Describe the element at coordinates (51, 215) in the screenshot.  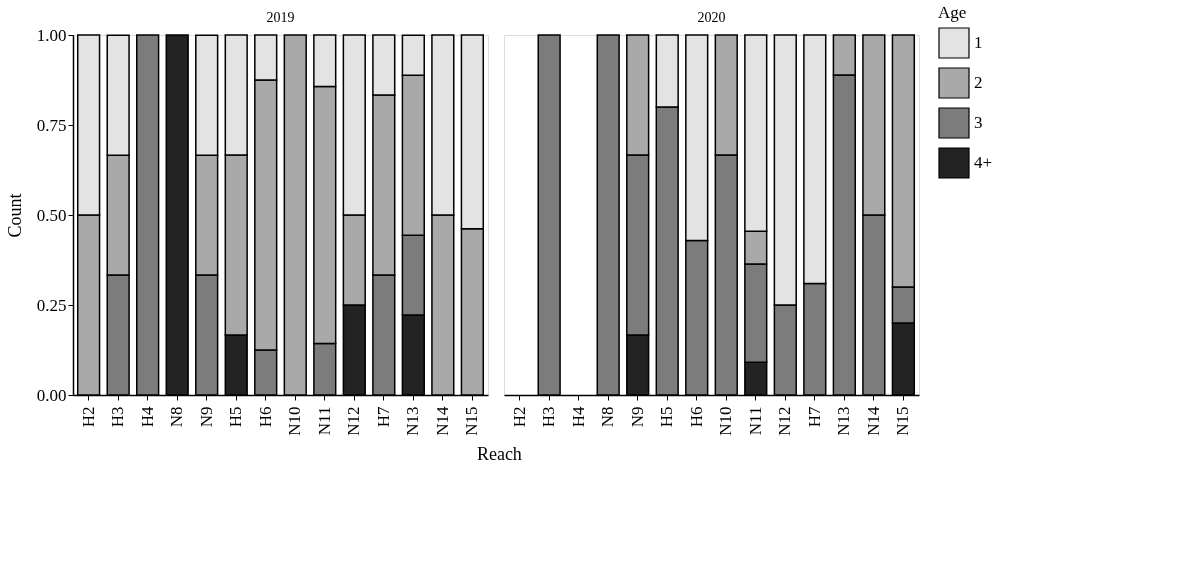
I see `y-tick-label: 0.50` at that location.